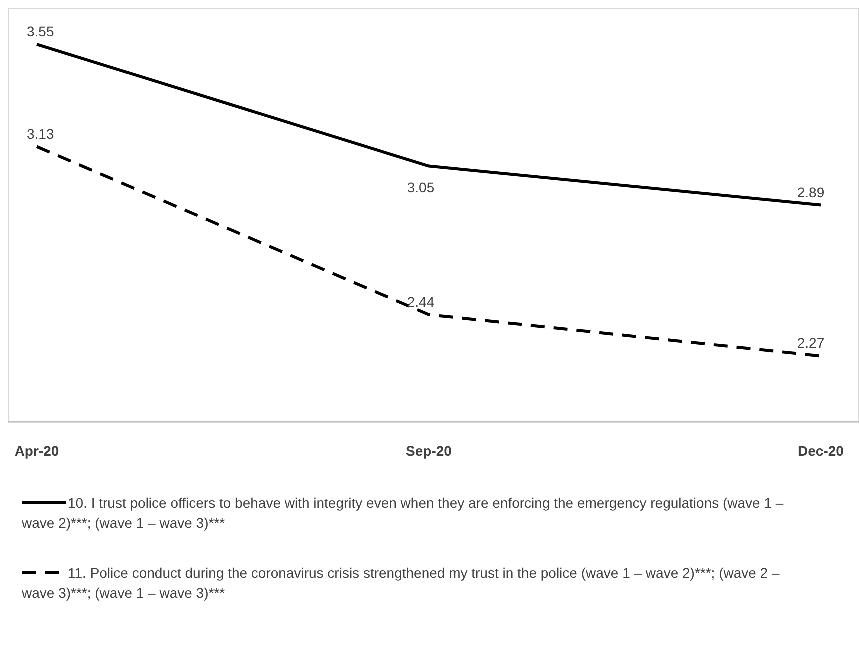  Describe the element at coordinates (429, 451) in the screenshot. I see `x-tick-label: Sep-20` at that location.